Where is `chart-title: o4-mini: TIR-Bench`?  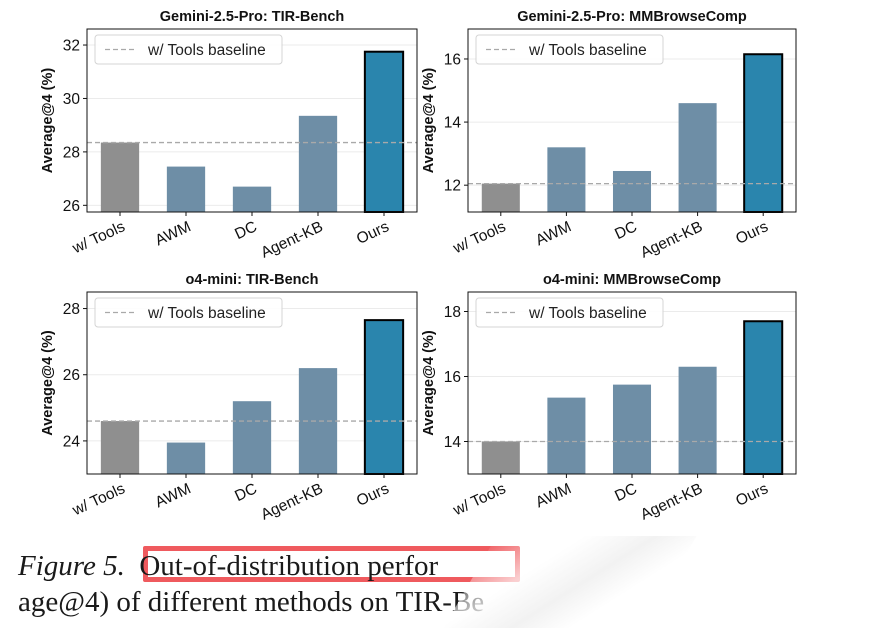
chart-title: o4-mini: TIR-Bench is located at coordinates (252, 280).